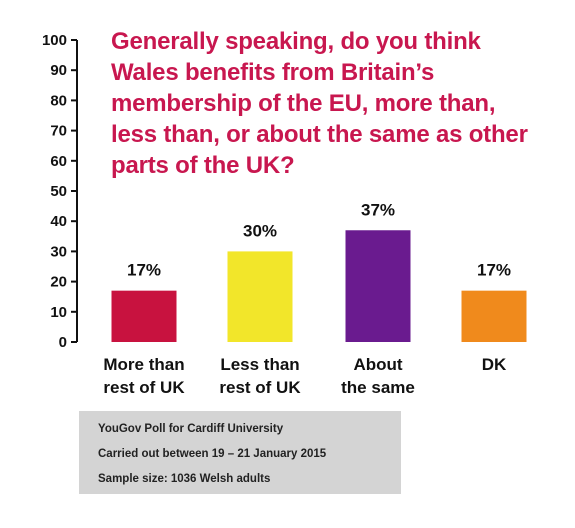 Image resolution: width=575 pixels, height=528 pixels. I want to click on source-line-sample: Sample size: 1036 Welsh adults, so click(184, 479).